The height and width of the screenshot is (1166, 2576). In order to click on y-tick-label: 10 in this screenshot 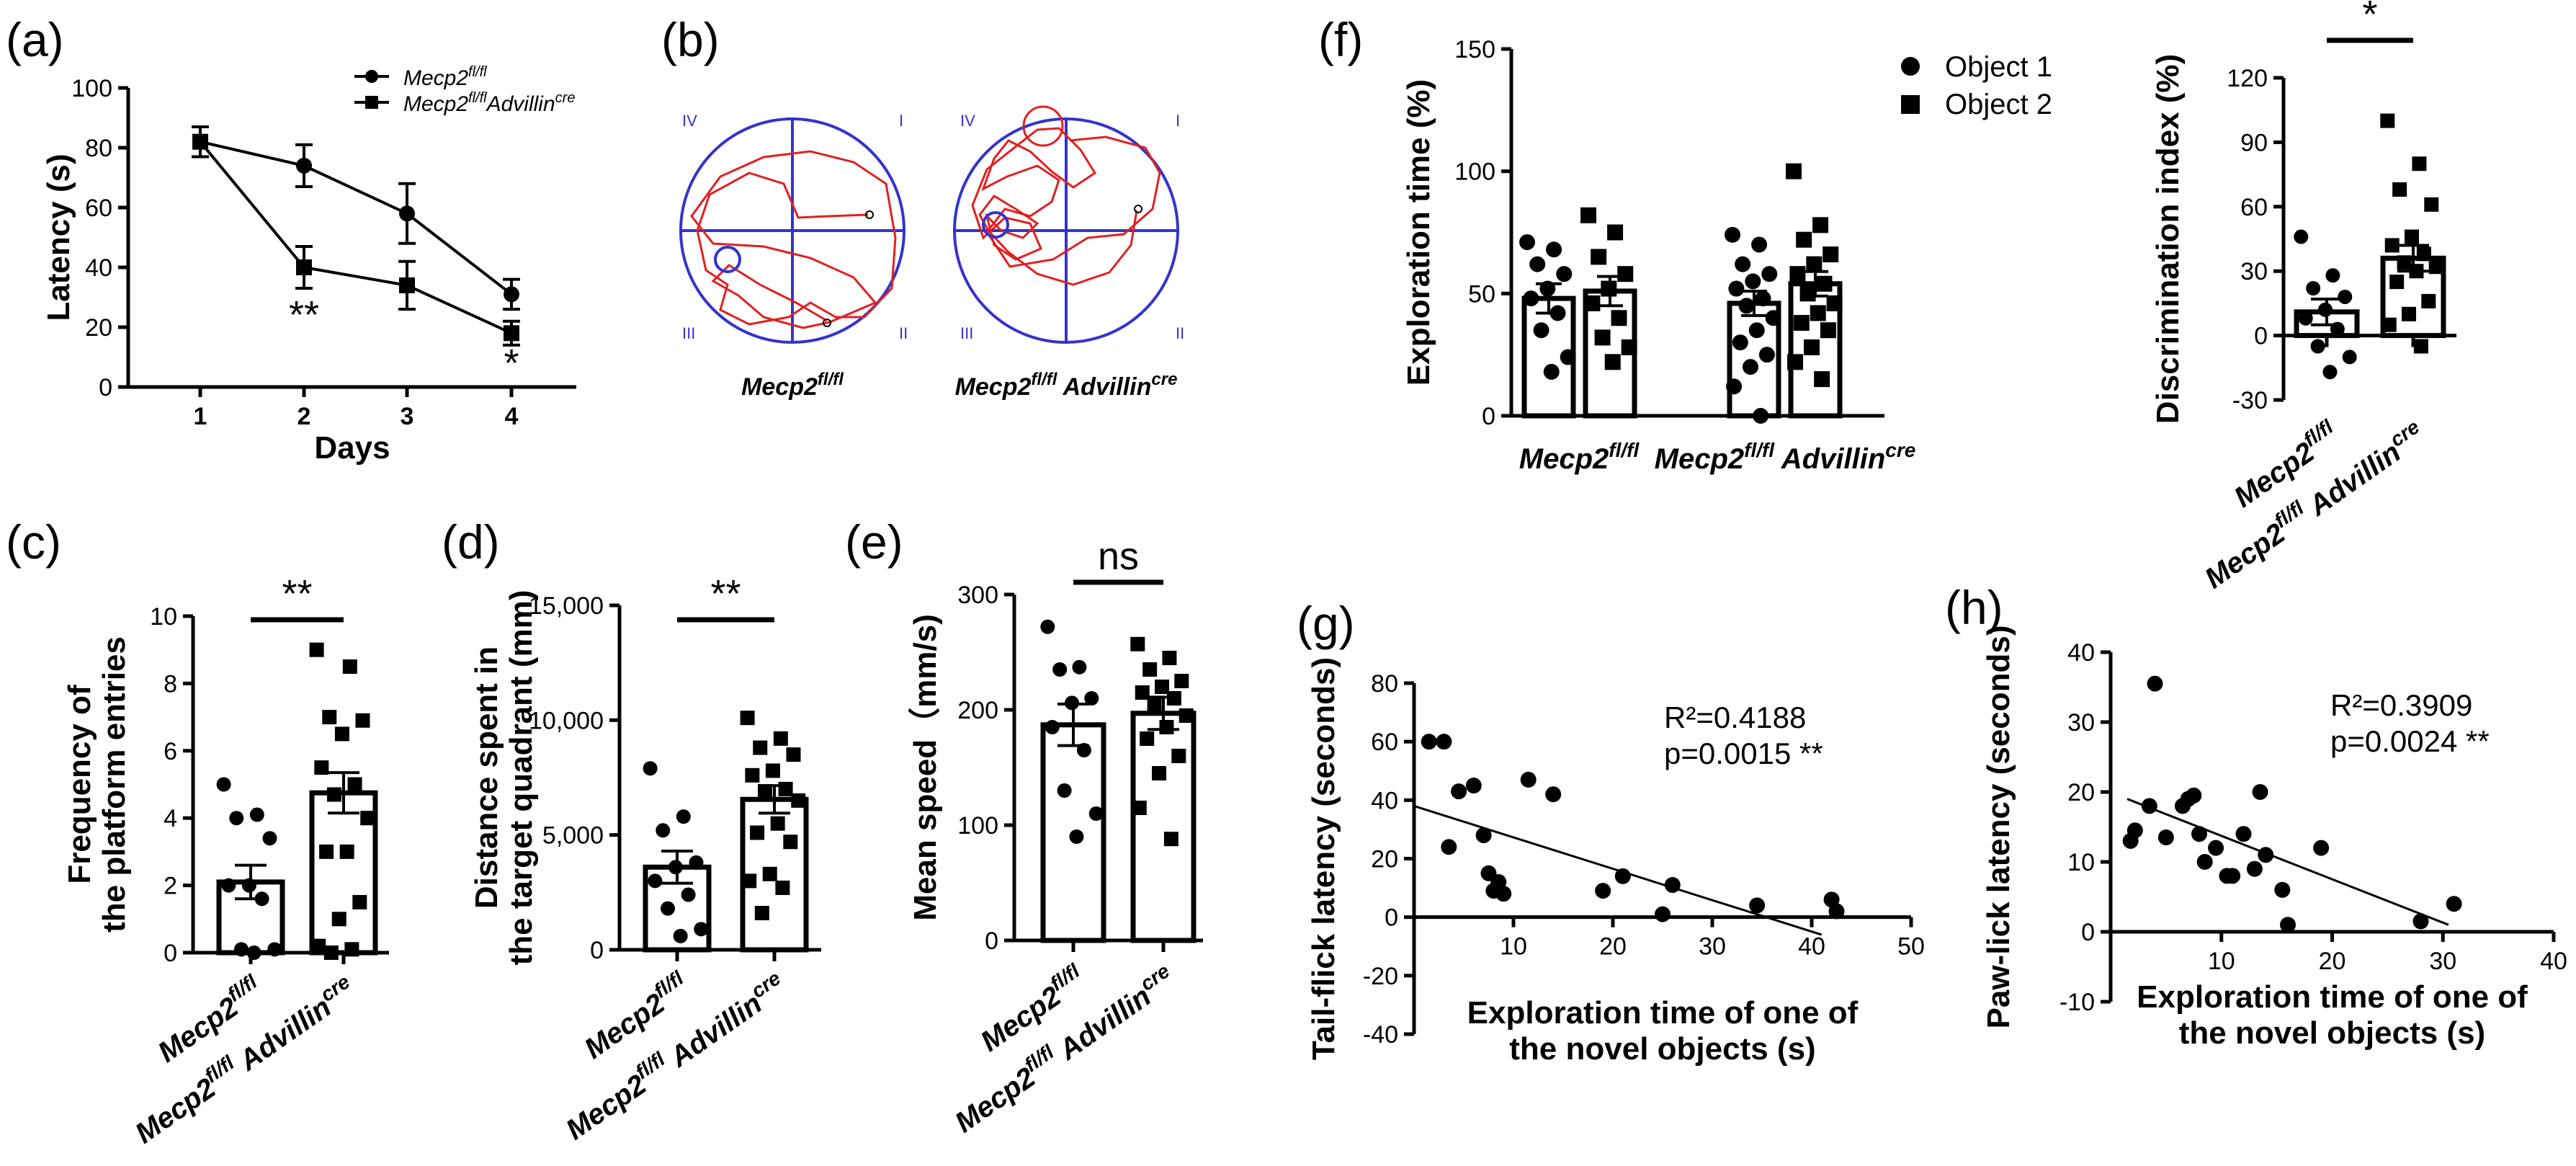, I will do `click(163, 617)`.